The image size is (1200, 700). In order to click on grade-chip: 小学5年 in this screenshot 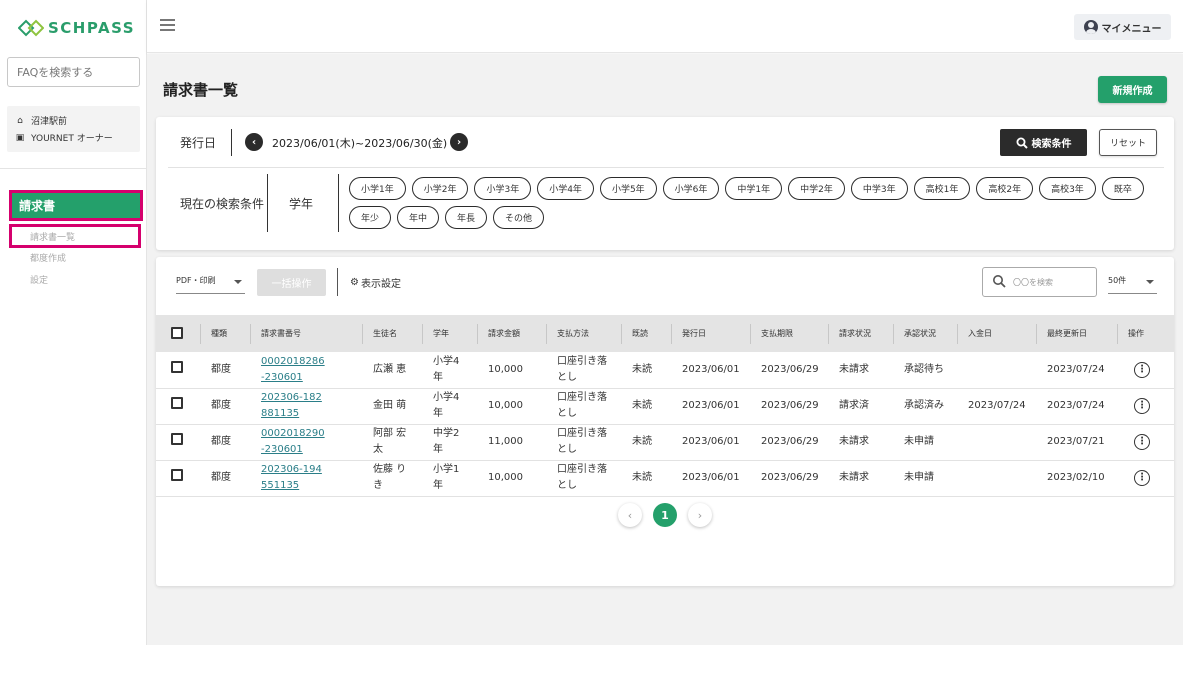, I will do `click(628, 188)`.